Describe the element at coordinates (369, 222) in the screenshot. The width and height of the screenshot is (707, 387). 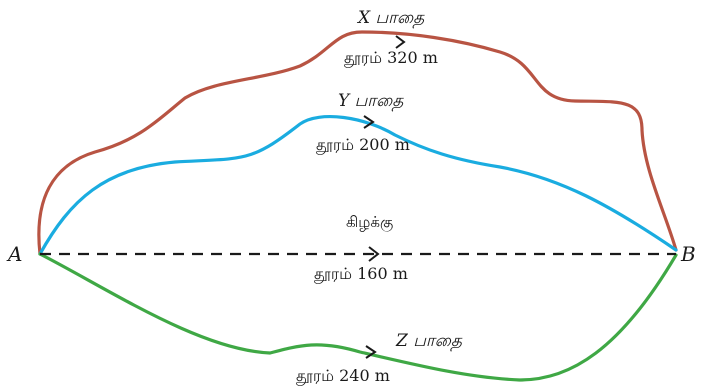
I see `path-east-name: கிழக்கு` at that location.